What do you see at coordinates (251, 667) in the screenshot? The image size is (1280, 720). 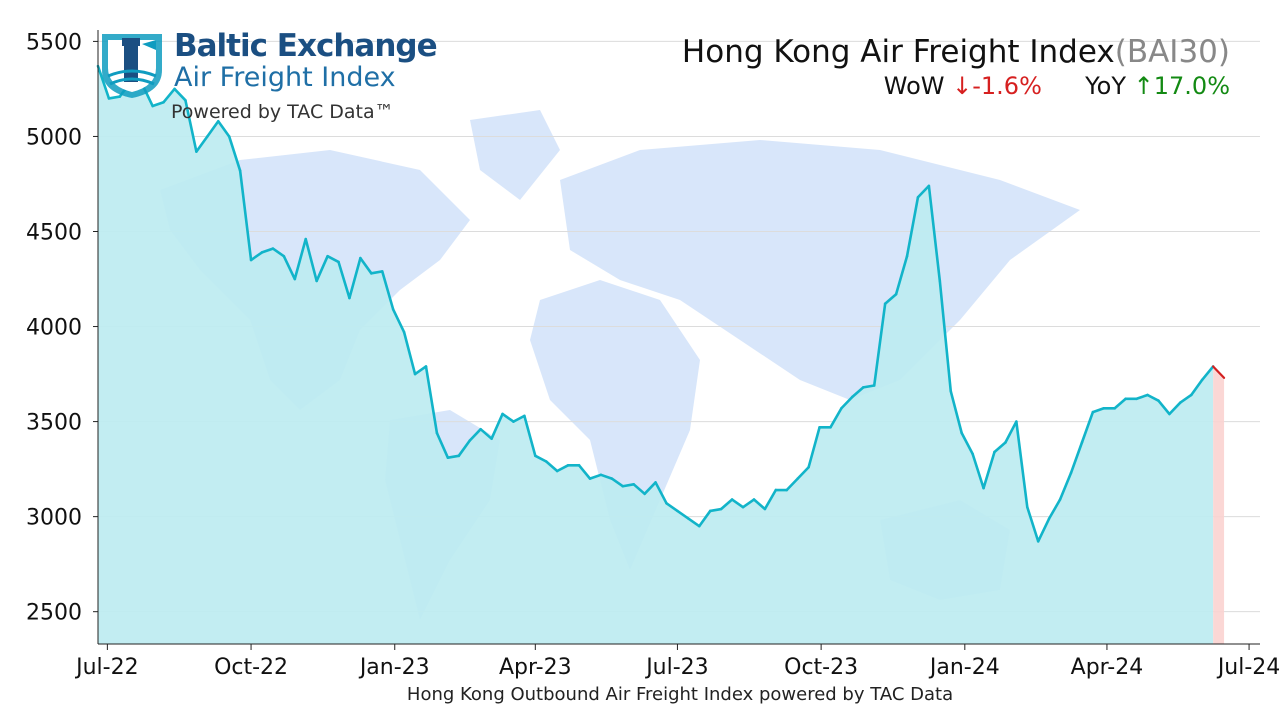 I see `x-tick-label: Oct-22` at bounding box center [251, 667].